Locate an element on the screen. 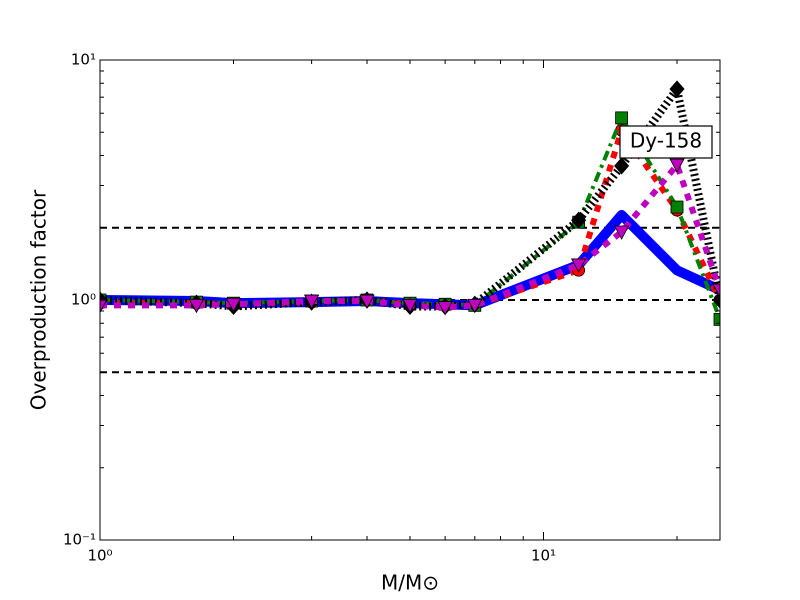 This screenshot has height=600, width=800. y-tick-label: 10⁻¹ is located at coordinates (79, 540).